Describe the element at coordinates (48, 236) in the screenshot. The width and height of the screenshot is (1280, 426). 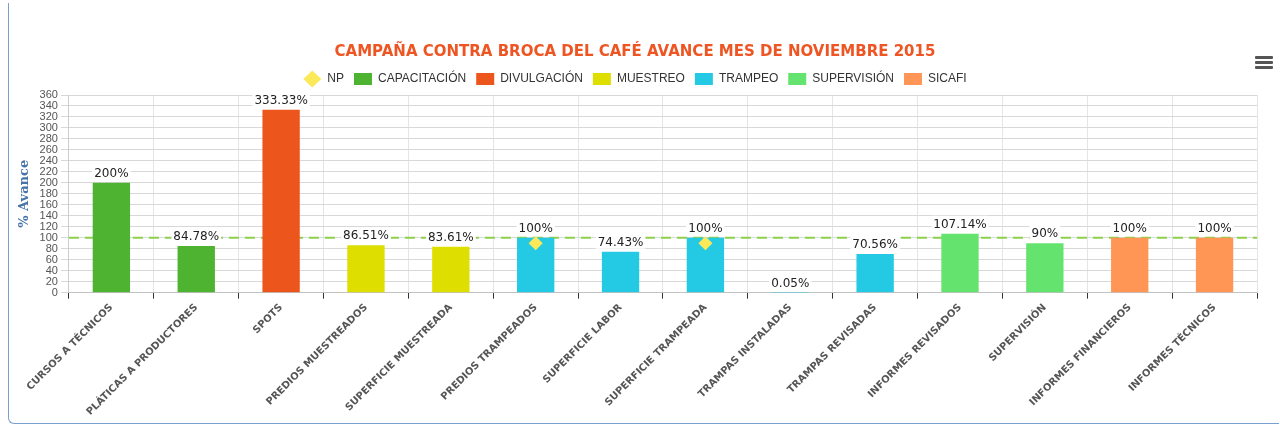
I see `y-tick-label: 100` at that location.